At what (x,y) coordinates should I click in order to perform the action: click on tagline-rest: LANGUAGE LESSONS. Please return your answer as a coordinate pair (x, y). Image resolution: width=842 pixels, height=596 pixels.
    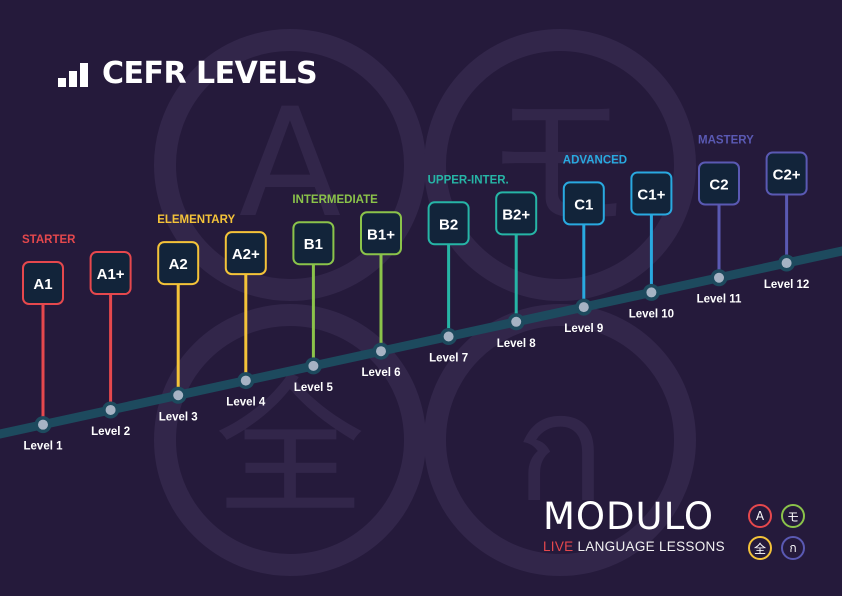
    Looking at the image, I should click on (649, 546).